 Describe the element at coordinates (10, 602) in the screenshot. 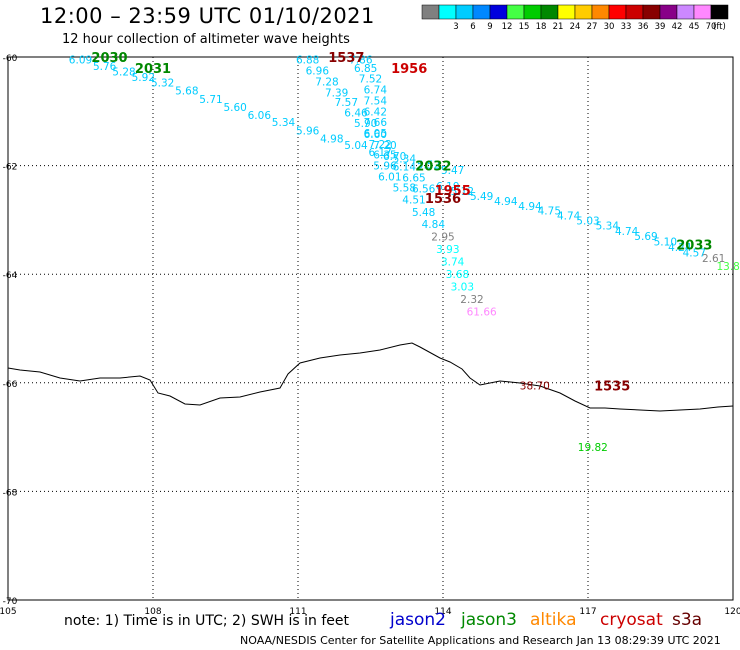

I see `latitude-tick-label: -70` at that location.